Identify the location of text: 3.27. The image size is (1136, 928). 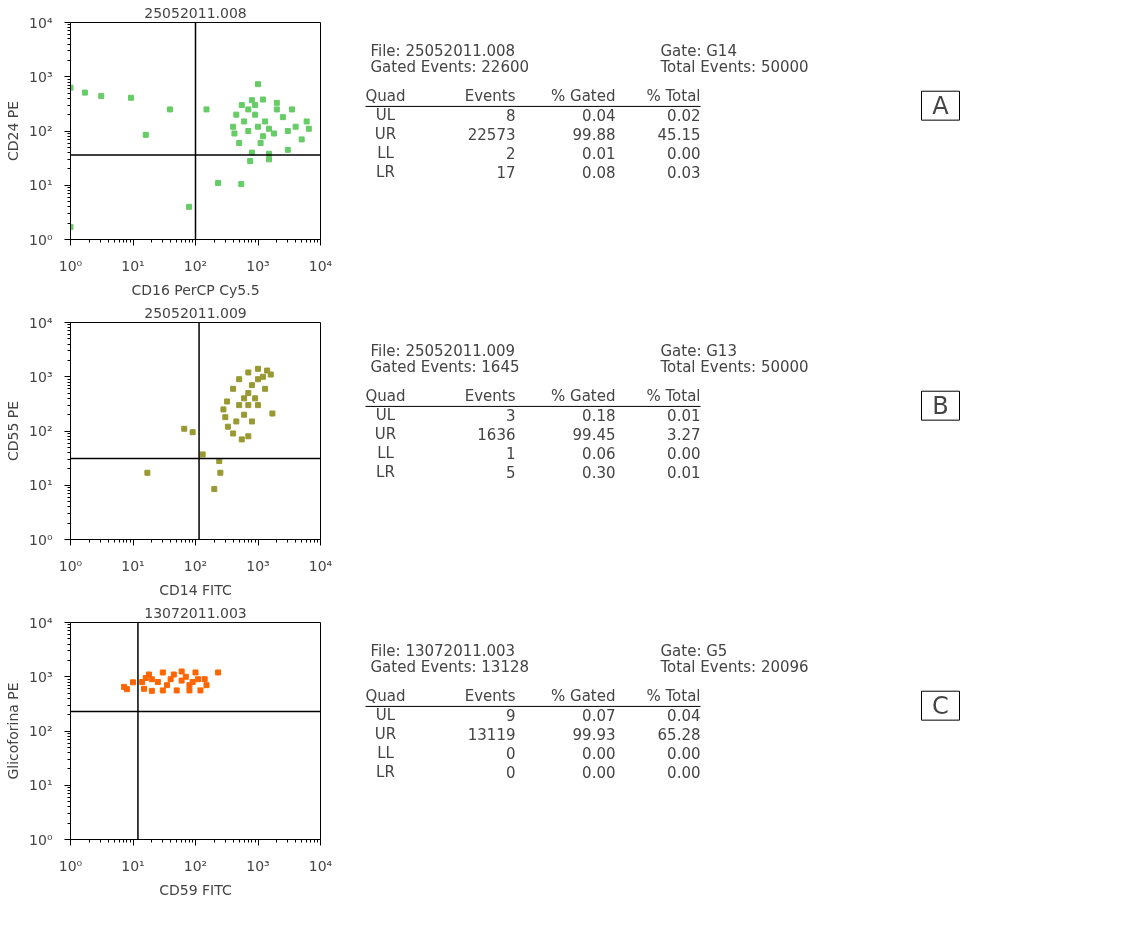
(684, 434).